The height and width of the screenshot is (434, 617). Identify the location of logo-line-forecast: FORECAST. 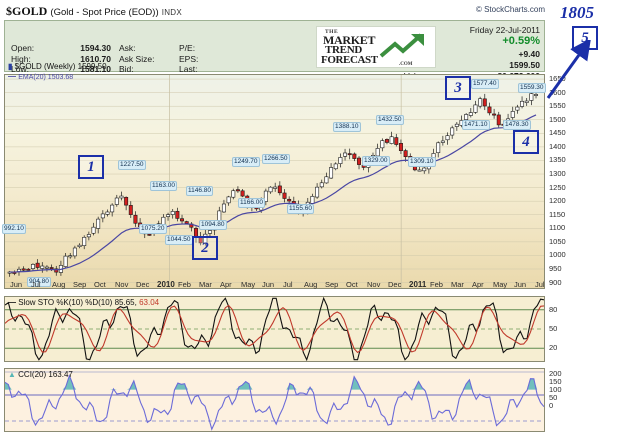
(349, 60).